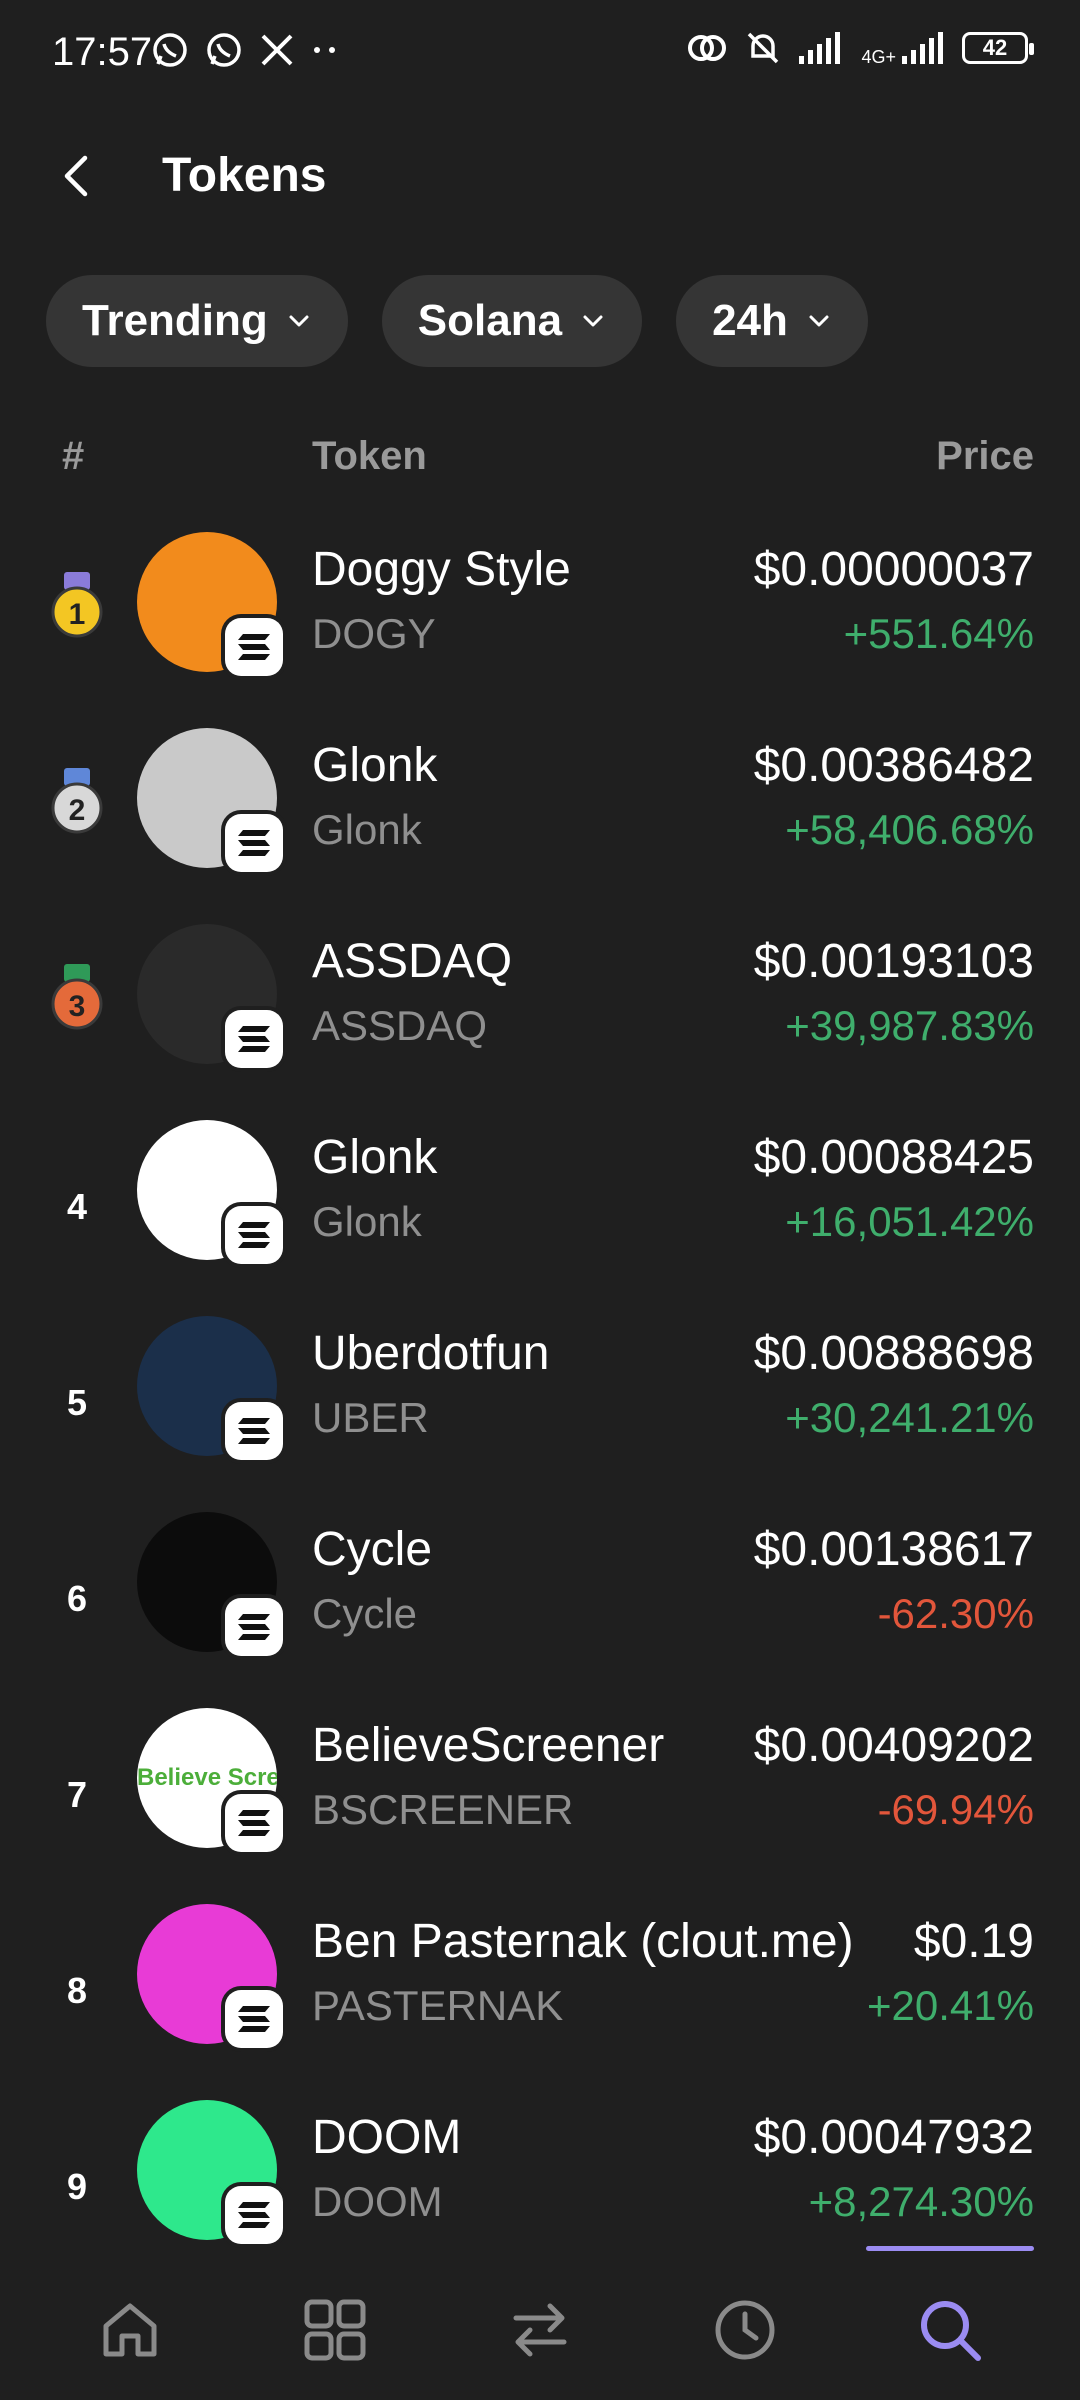 The image size is (1080, 2400). What do you see at coordinates (412, 961) in the screenshot?
I see `token-name: ASSDAQ` at bounding box center [412, 961].